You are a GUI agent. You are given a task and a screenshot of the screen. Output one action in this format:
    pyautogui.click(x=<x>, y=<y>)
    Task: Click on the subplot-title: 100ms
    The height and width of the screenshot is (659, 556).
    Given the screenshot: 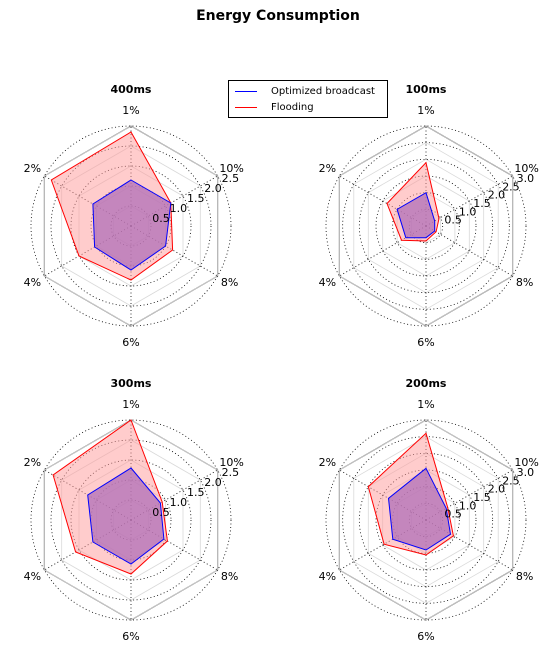 What is the action you would take?
    pyautogui.click(x=426, y=89)
    